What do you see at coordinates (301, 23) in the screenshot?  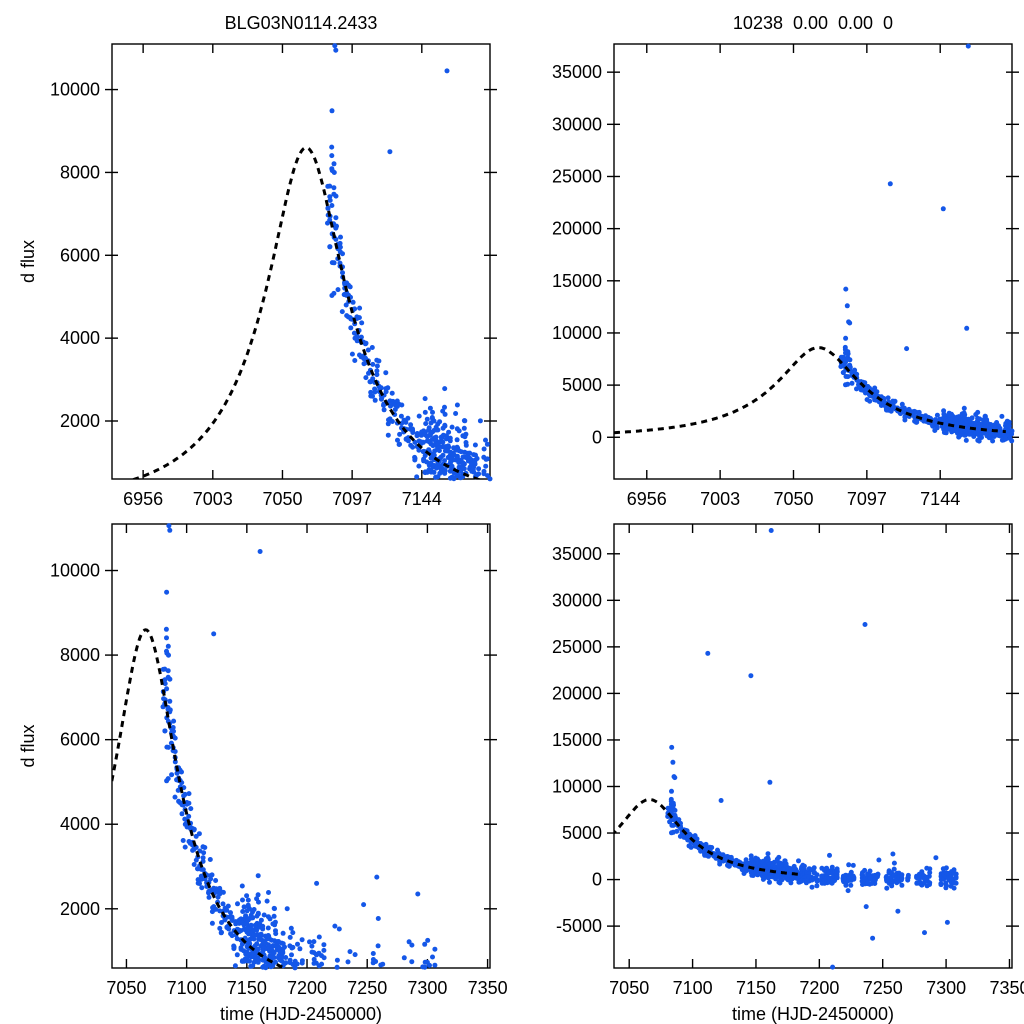 I see `panel-title: BLG03N0114.2433` at bounding box center [301, 23].